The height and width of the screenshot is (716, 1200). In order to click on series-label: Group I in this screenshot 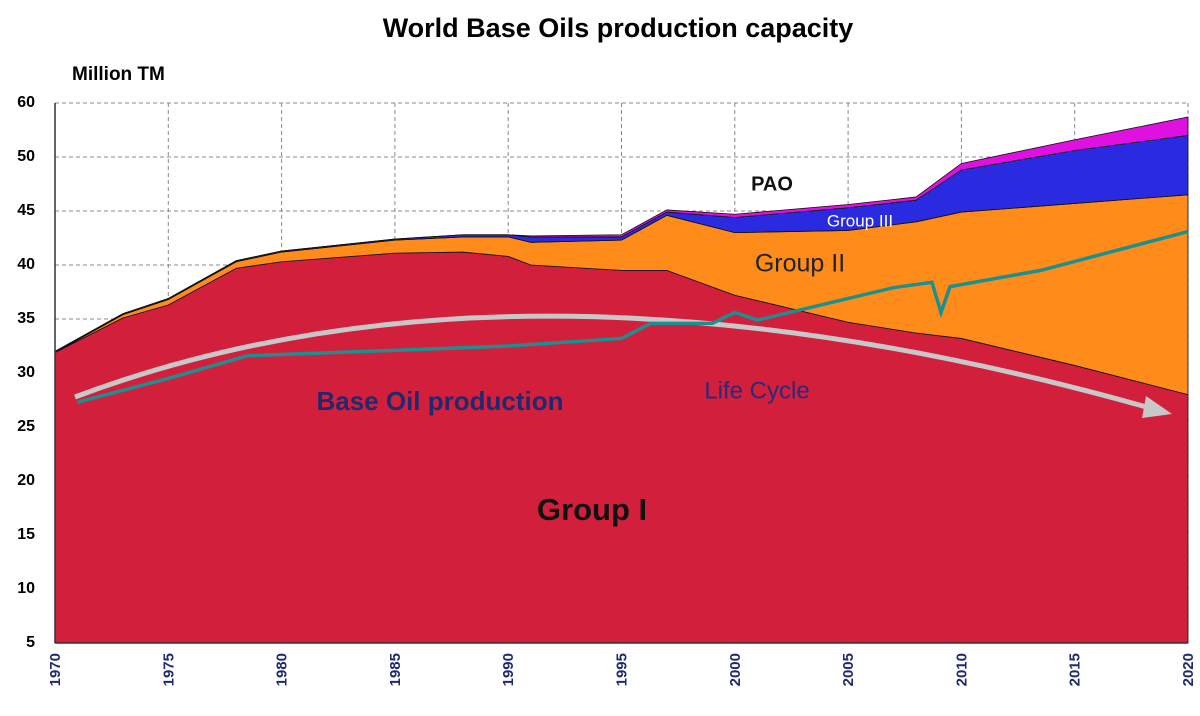, I will do `click(592, 509)`.